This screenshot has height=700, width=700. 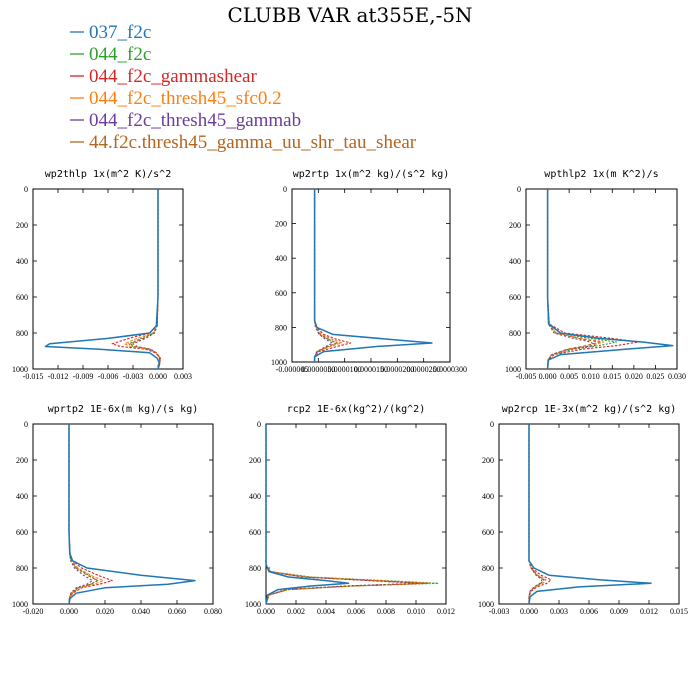 I want to click on x-tick-label: 0.0000050, so click(x=318, y=369).